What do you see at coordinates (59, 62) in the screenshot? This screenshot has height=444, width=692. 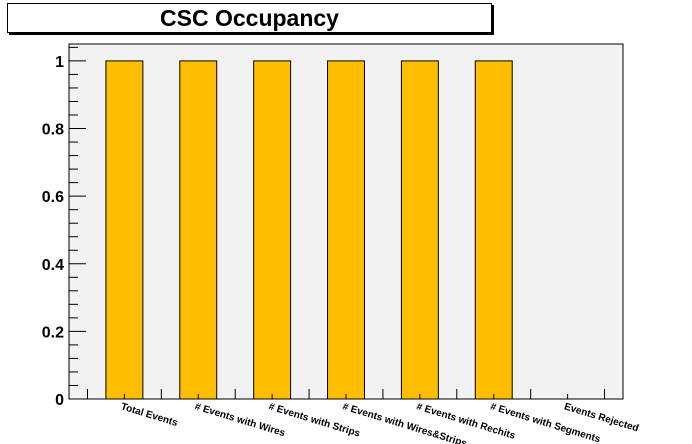 I see `y-tick-label: 1` at bounding box center [59, 62].